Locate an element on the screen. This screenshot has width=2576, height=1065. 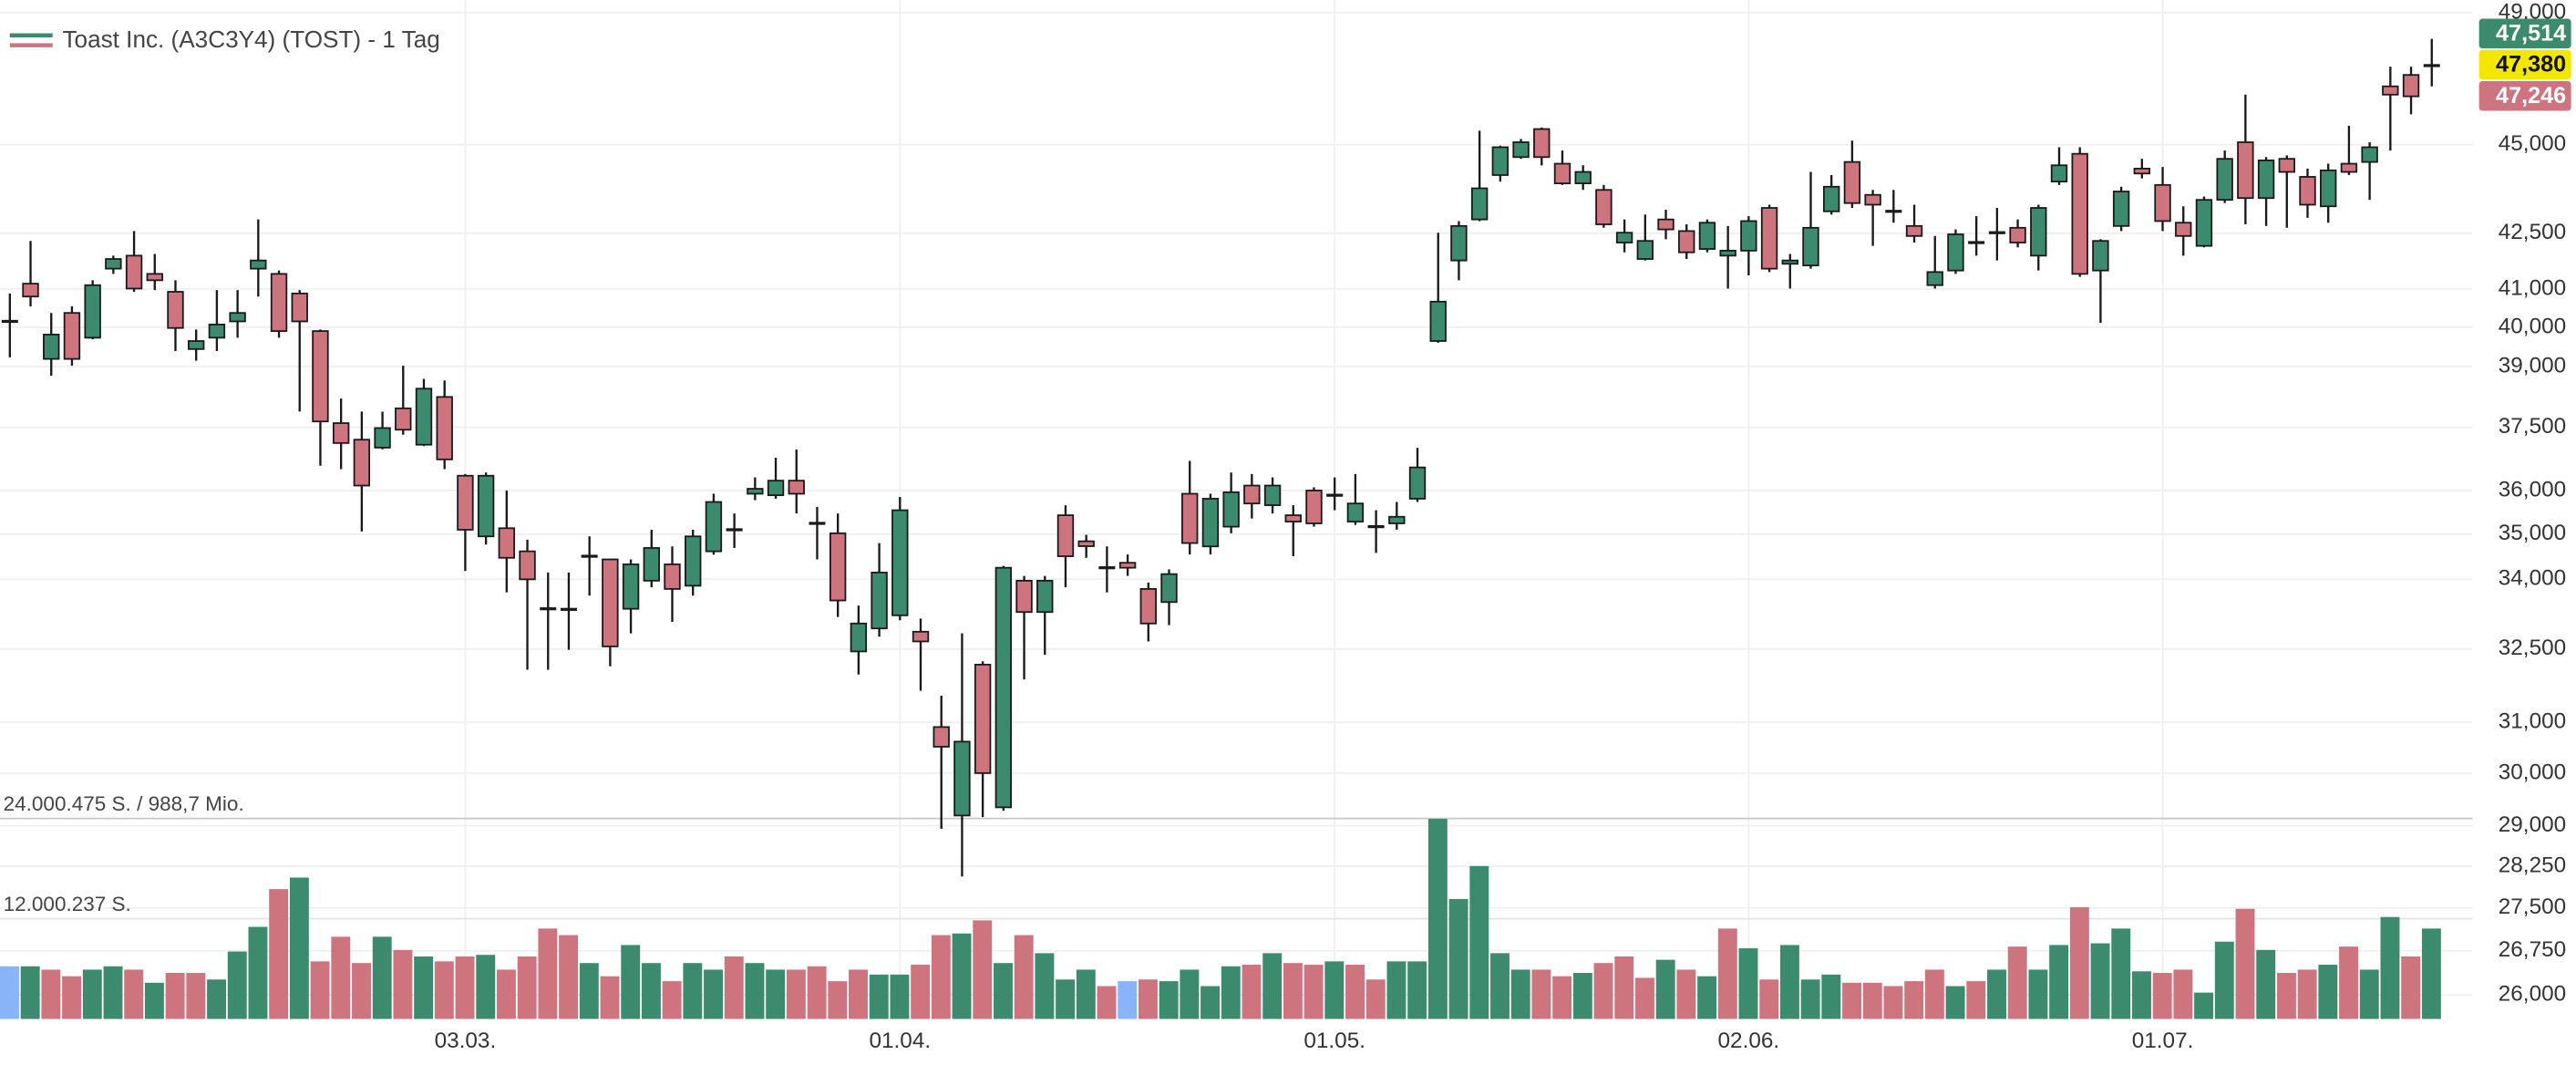
price-label: 47,514 is located at coordinates (2531, 33).